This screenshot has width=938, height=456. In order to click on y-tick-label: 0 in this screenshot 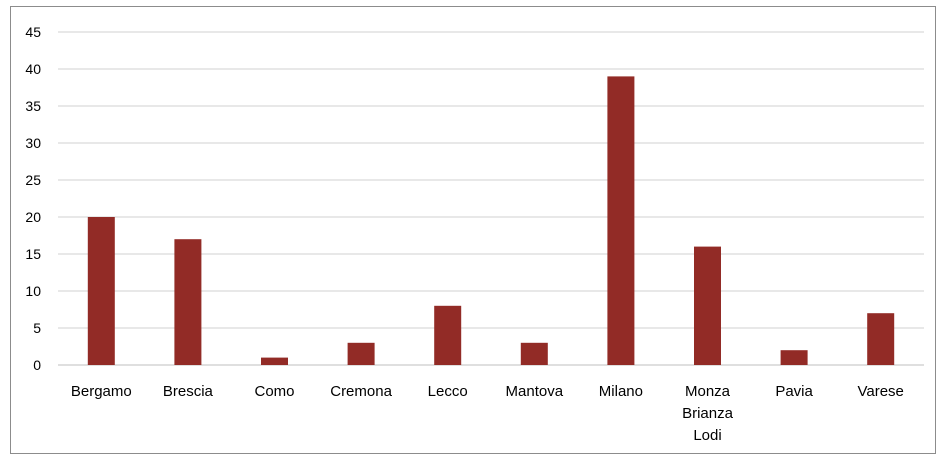, I will do `click(37, 365)`.